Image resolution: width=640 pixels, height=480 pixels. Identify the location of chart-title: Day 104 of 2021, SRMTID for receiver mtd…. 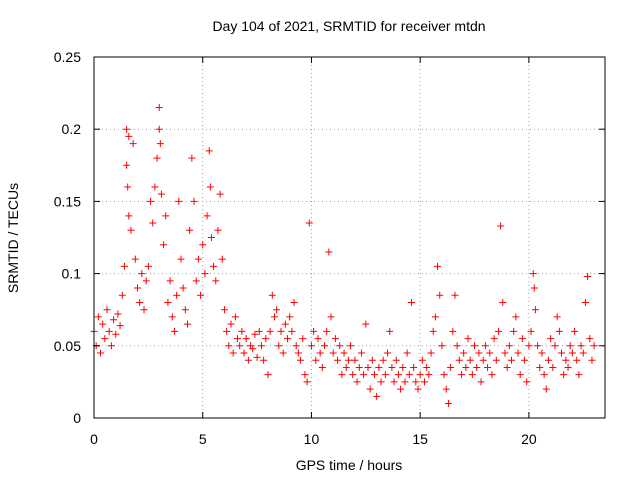
(348, 26).